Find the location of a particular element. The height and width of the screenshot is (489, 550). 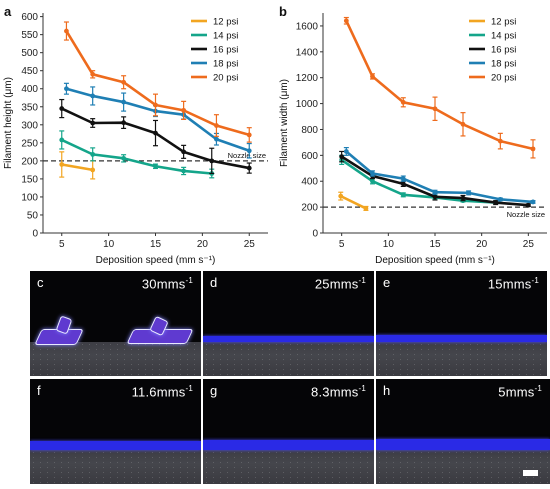

y-tick-label: 350 is located at coordinates (29, 107).